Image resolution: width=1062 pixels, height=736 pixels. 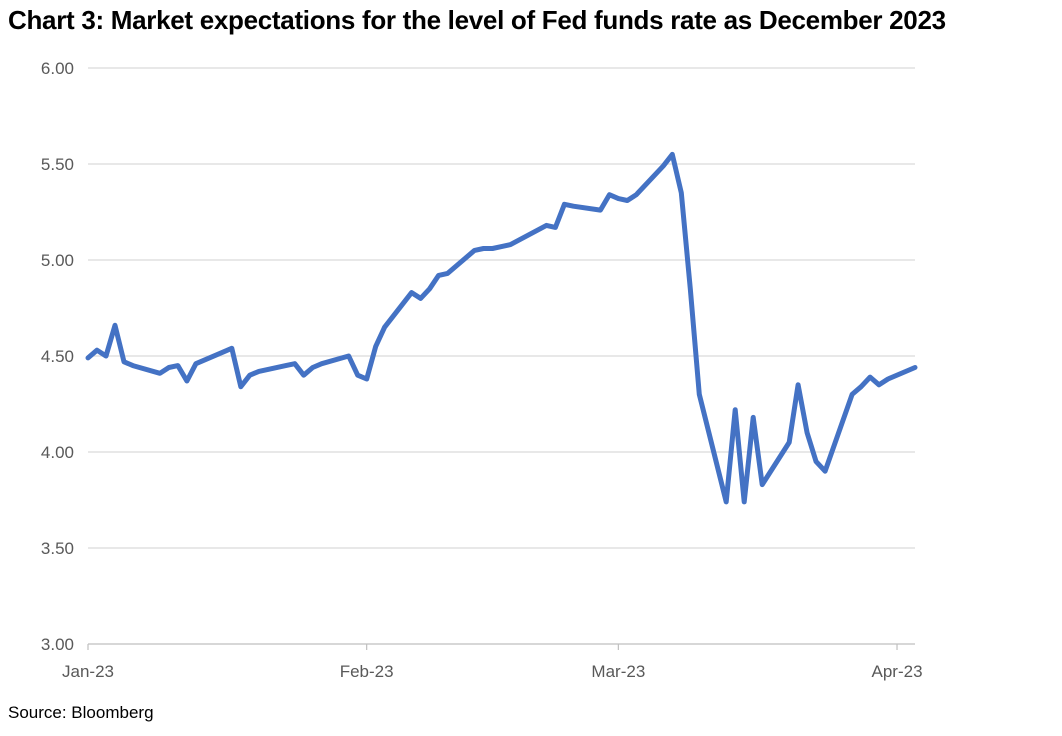 I want to click on source-note: Source: Bloomberg, so click(x=81, y=712).